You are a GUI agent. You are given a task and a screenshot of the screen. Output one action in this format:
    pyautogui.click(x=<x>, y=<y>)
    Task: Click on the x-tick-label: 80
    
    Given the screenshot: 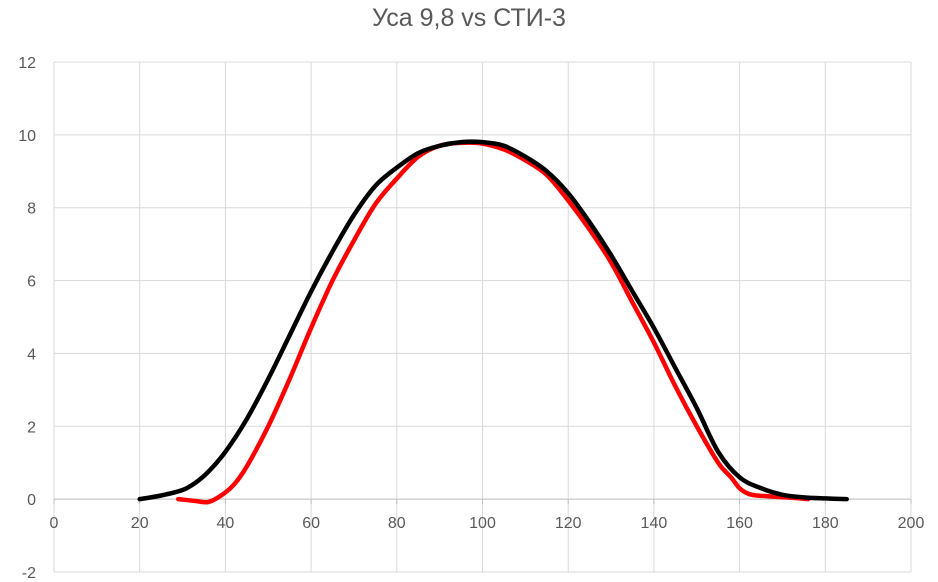 What is the action you would take?
    pyautogui.click(x=397, y=523)
    